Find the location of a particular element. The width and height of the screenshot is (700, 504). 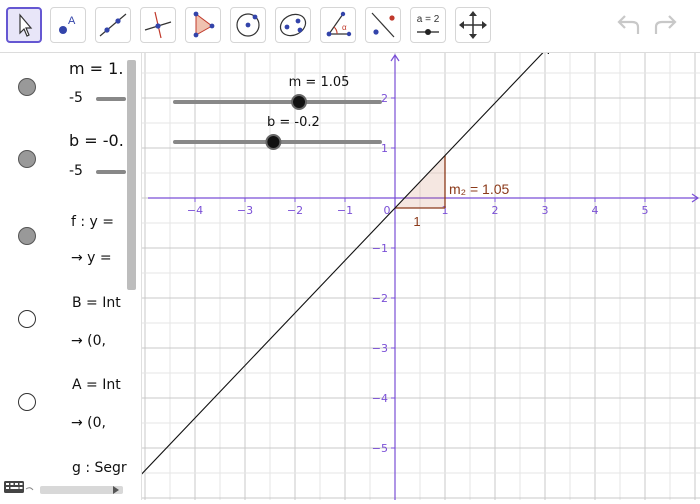

polygon-tool is located at coordinates (203, 25).